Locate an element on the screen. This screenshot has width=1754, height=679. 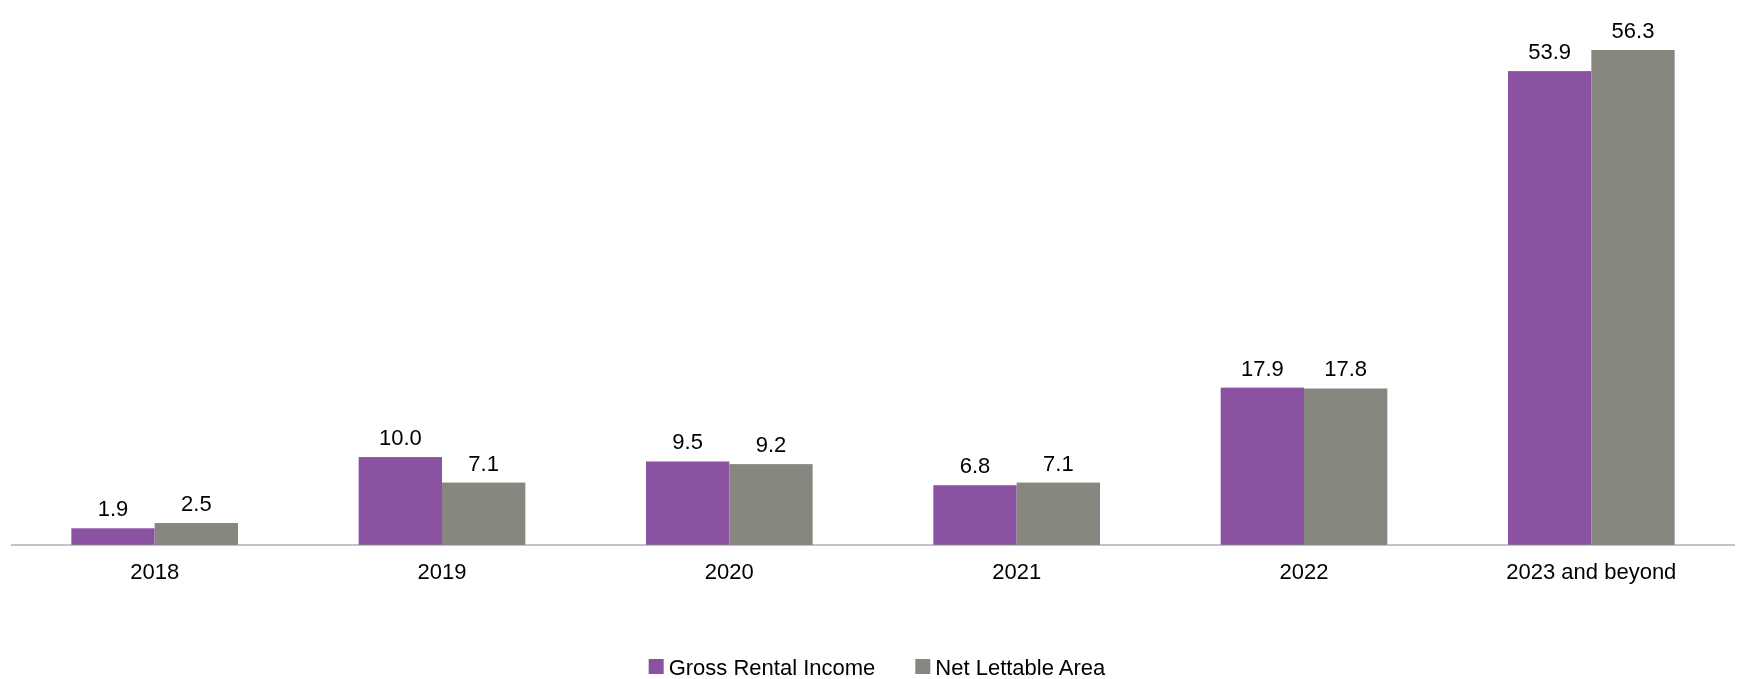
data-label: 9.2 is located at coordinates (771, 445).